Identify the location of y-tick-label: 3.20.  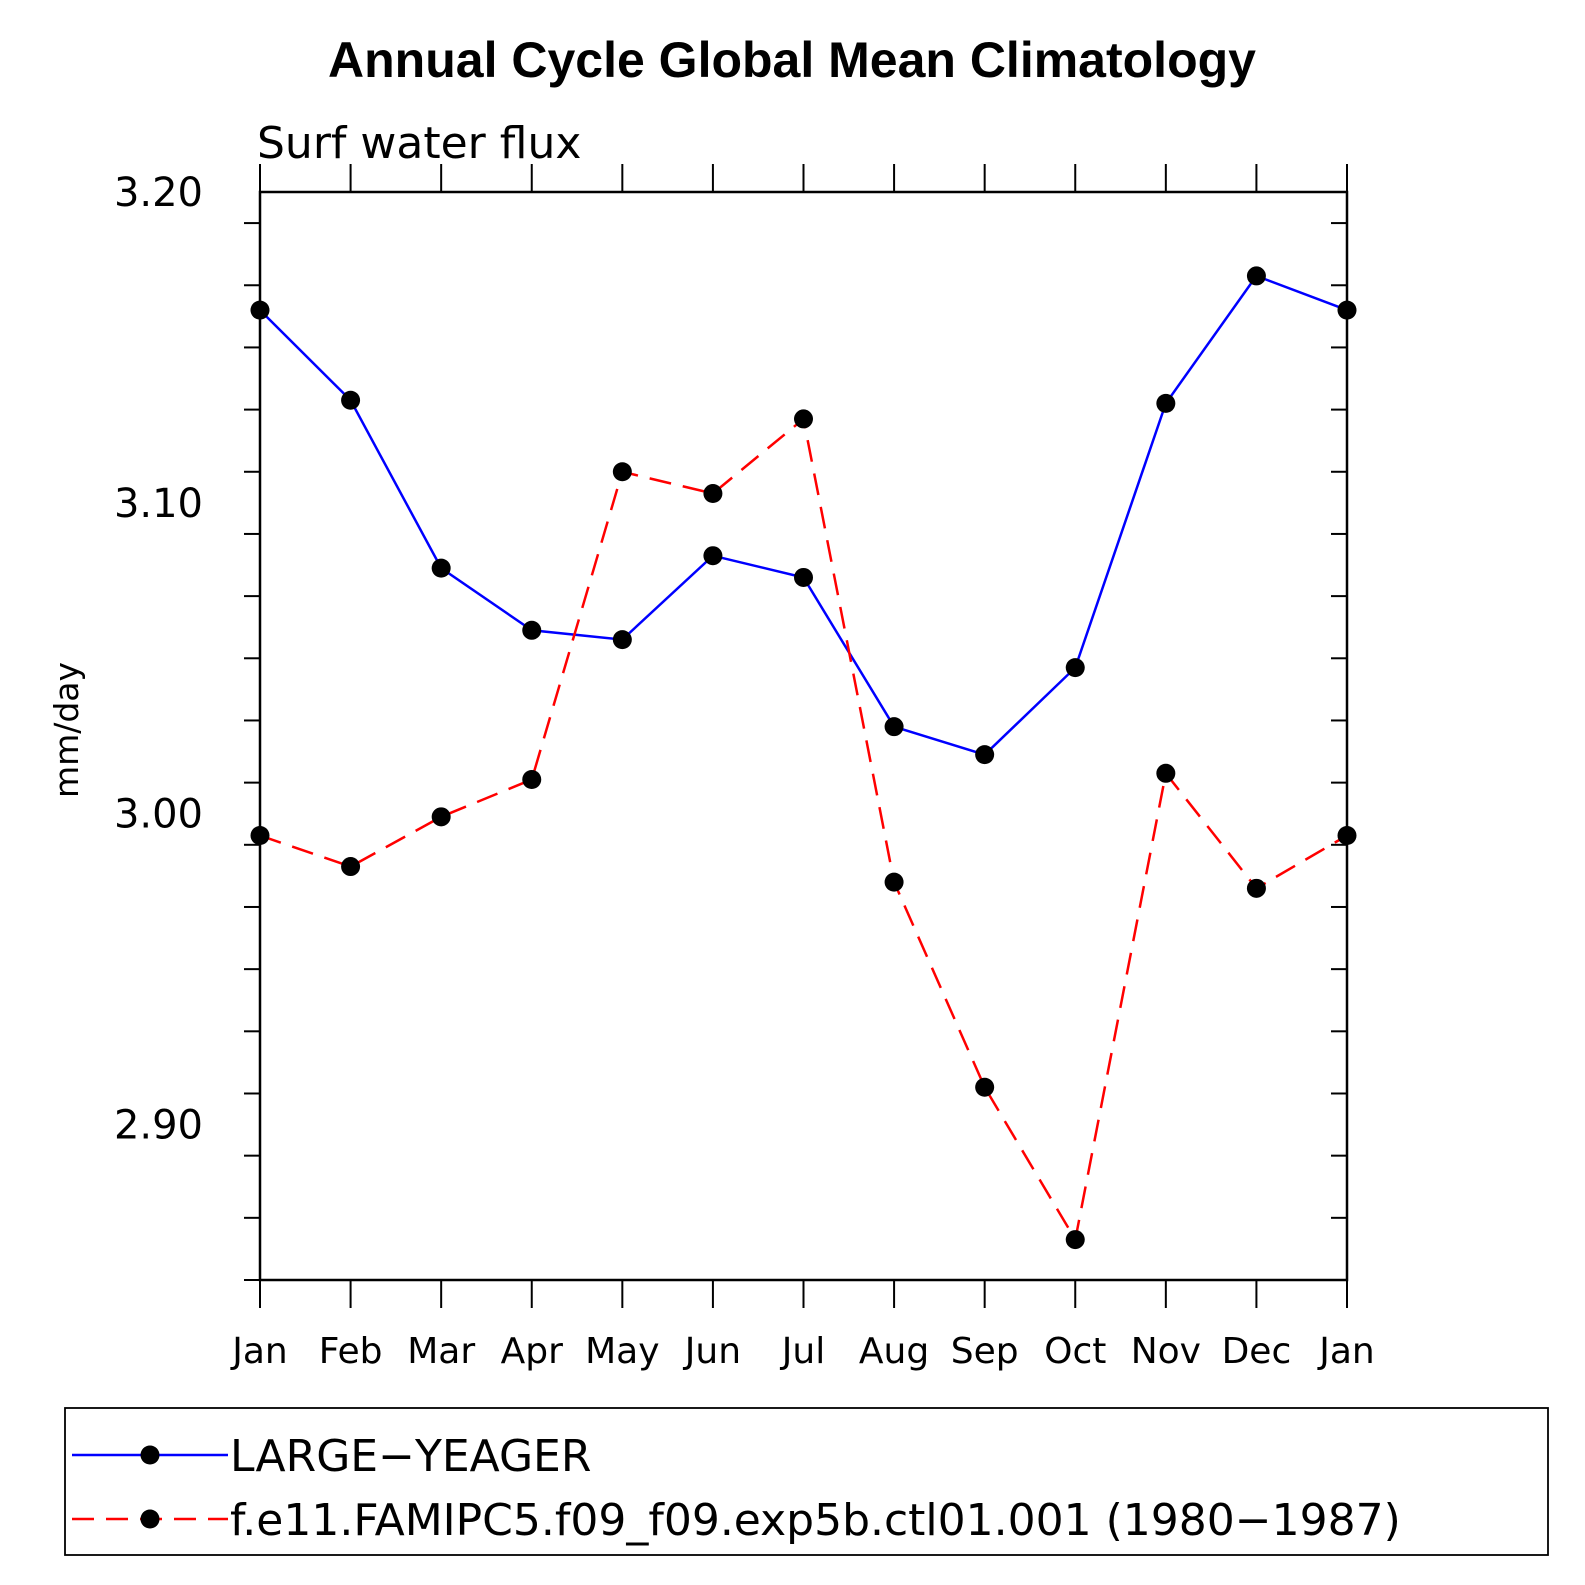
(158, 193).